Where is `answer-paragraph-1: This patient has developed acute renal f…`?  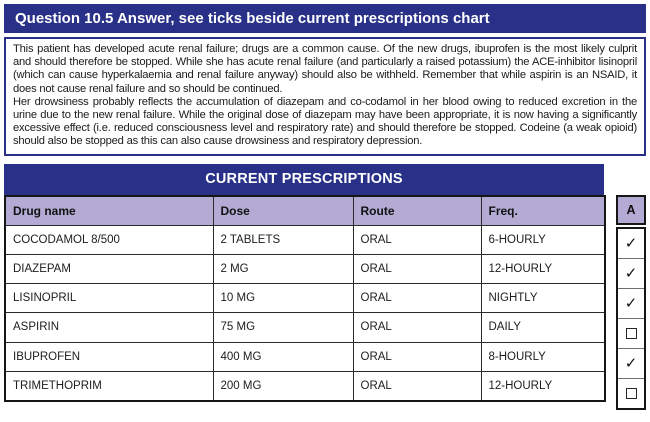 answer-paragraph-1: This patient has developed acute renal f… is located at coordinates (325, 69).